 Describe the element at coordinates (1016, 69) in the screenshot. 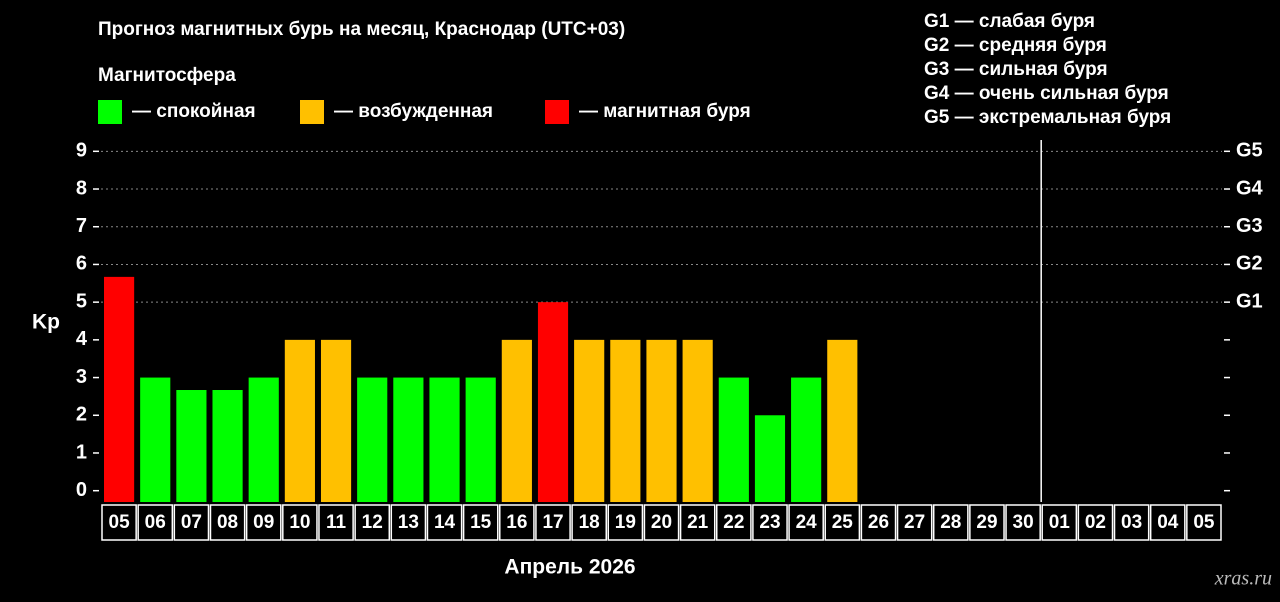

I see `scale-note: G3 — сильная буря` at that location.